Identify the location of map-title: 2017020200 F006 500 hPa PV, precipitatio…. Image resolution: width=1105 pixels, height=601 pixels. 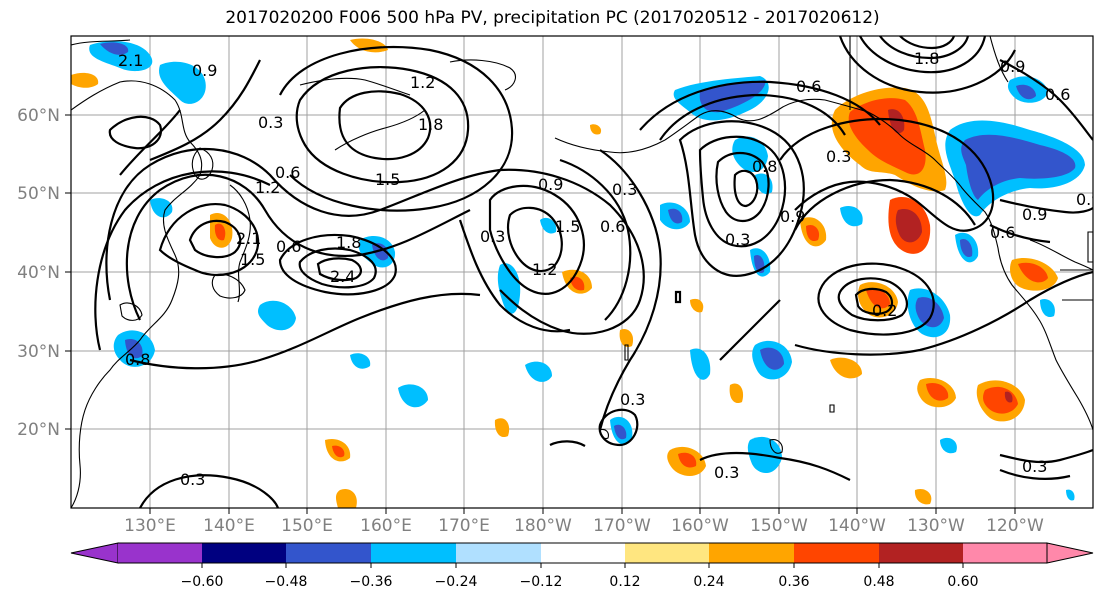
(552, 18).